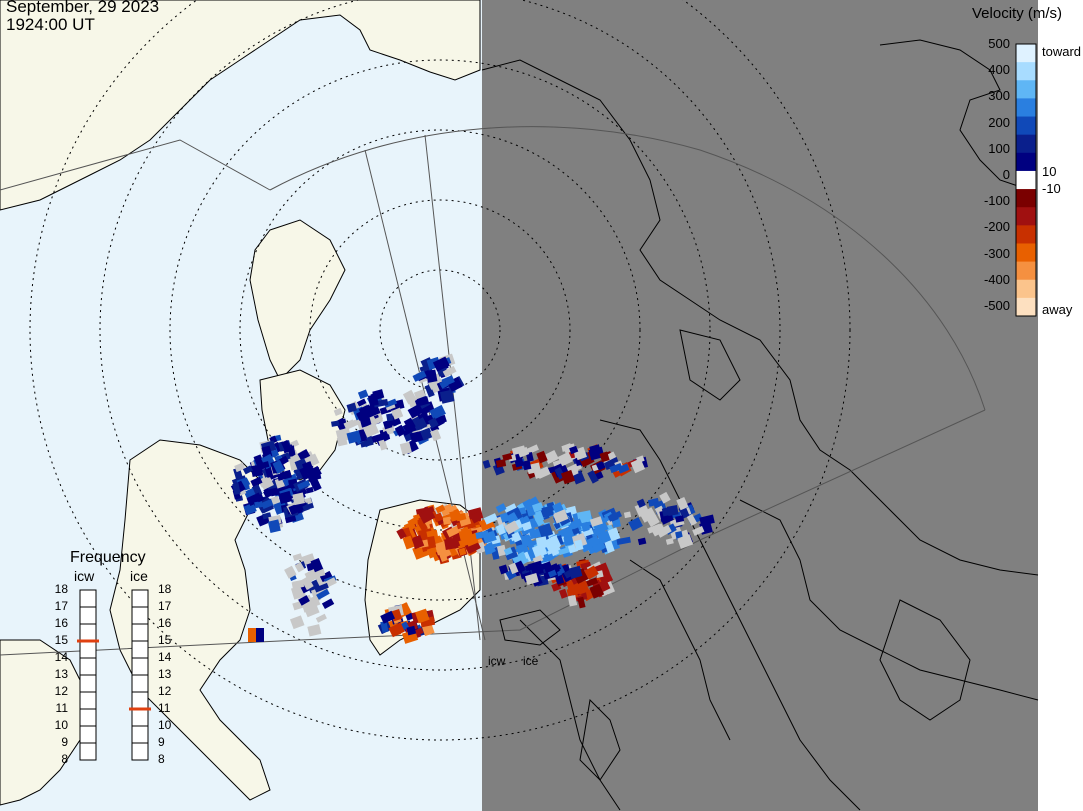 Image resolution: width=1083 pixels, height=811 pixels. What do you see at coordinates (61, 708) in the screenshot?
I see `frequency-tick-label: 11` at bounding box center [61, 708].